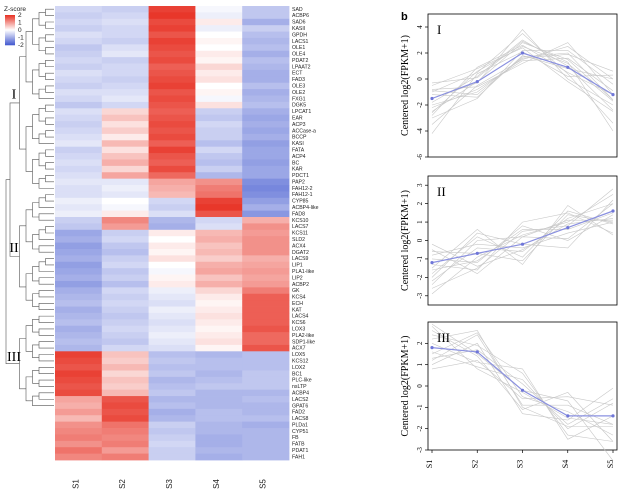 The image size is (624, 502). I want to click on gene-label: LIP1, so click(297, 266).